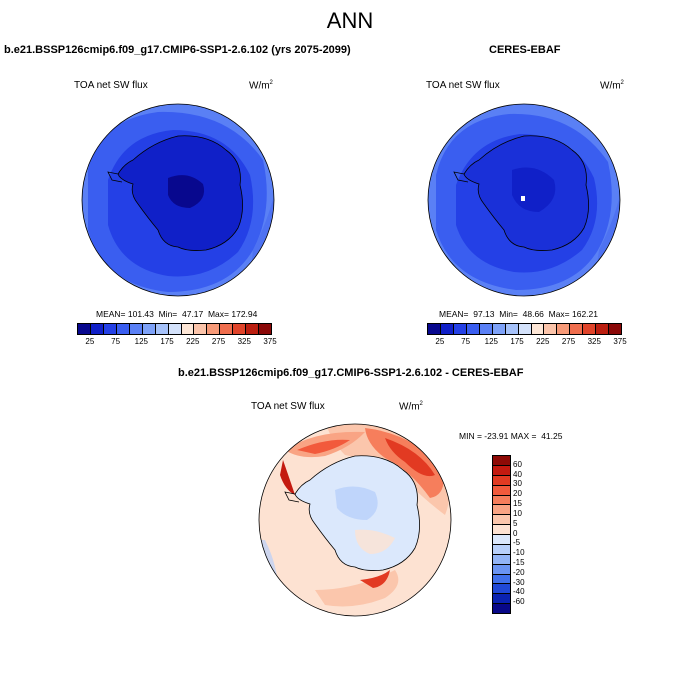 This screenshot has width=700, height=700. I want to click on panel-2-colorbar-swatches, so click(524, 329).